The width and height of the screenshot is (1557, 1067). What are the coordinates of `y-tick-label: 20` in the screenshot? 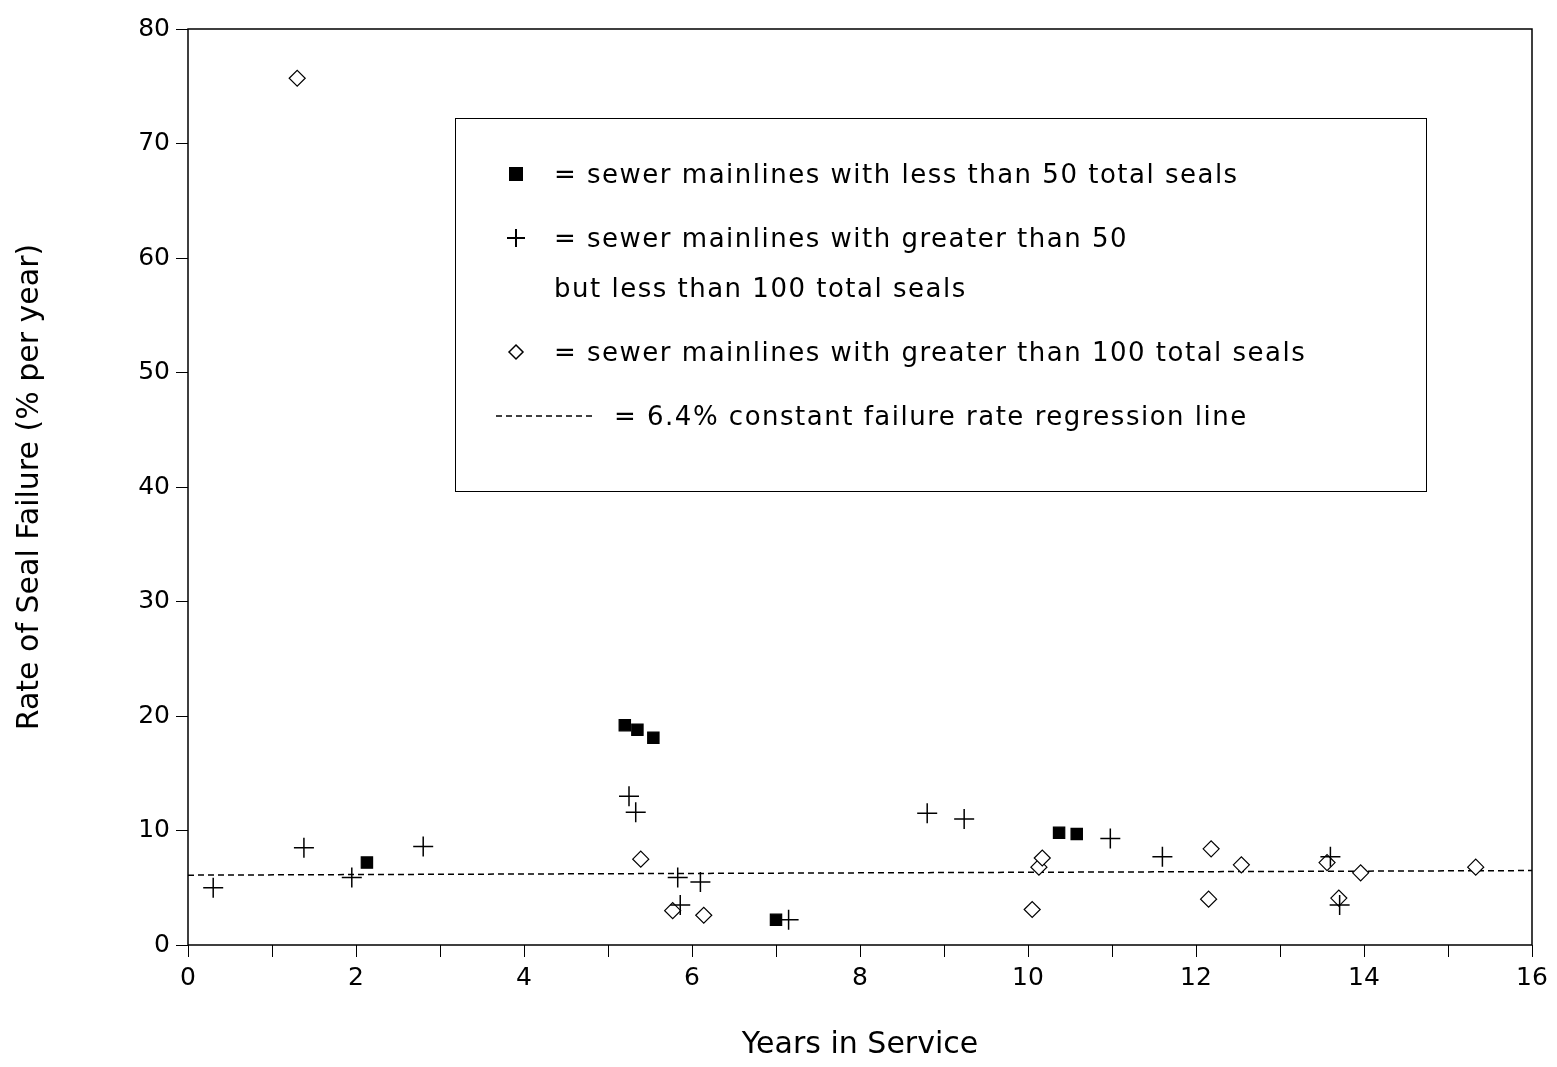 It's located at (154, 714).